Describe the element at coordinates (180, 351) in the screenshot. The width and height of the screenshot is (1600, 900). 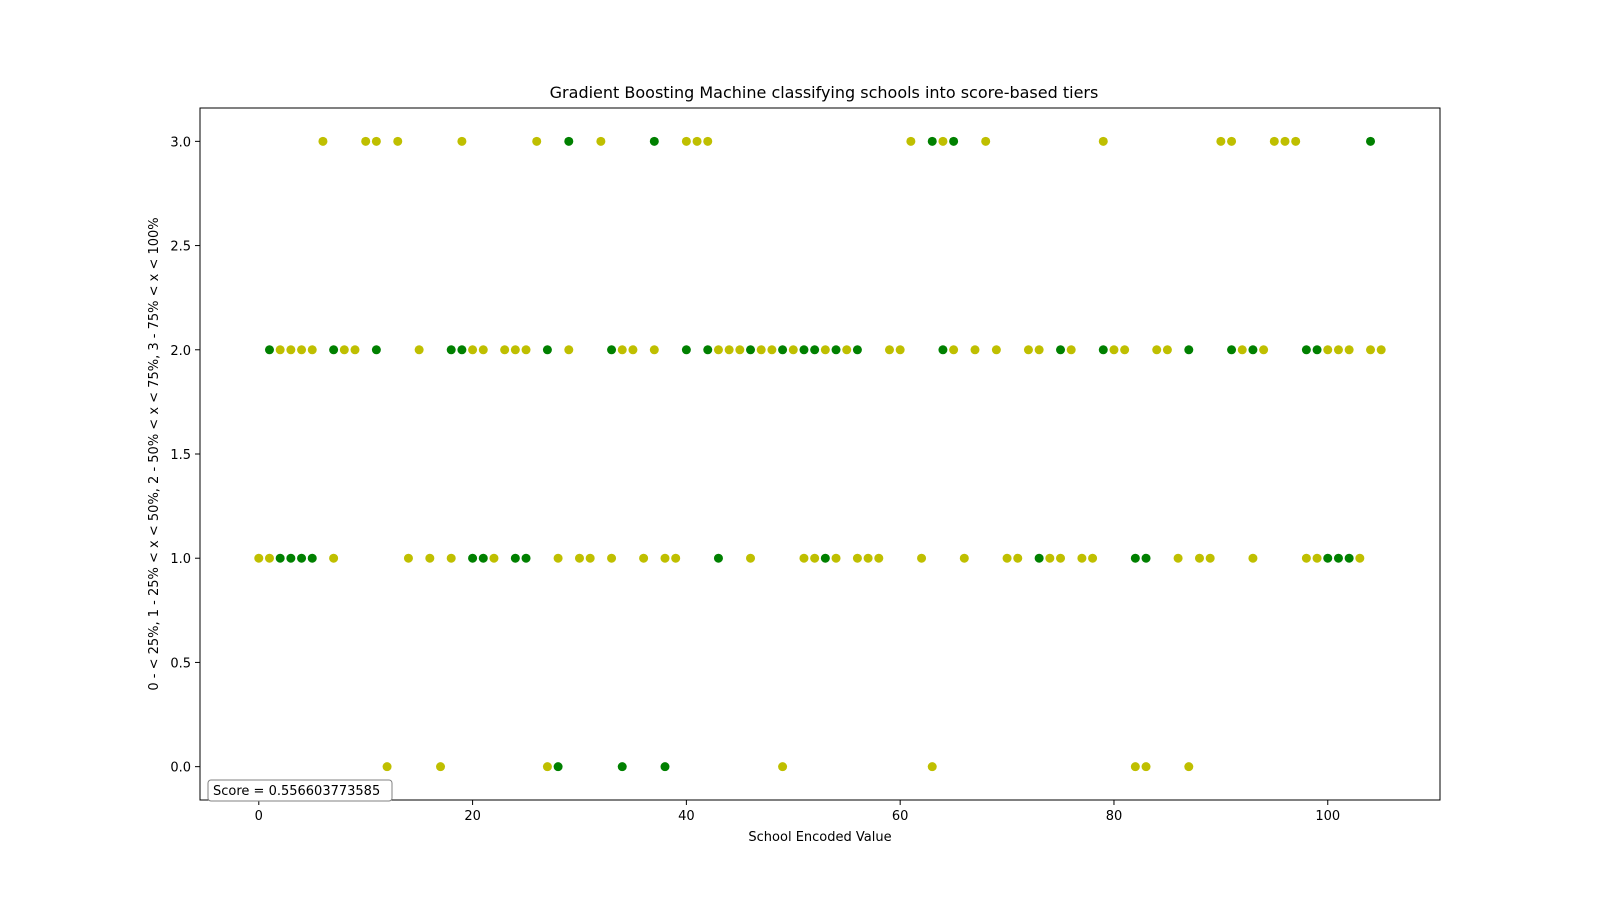
I see `y-tick-label: 2.0` at that location.